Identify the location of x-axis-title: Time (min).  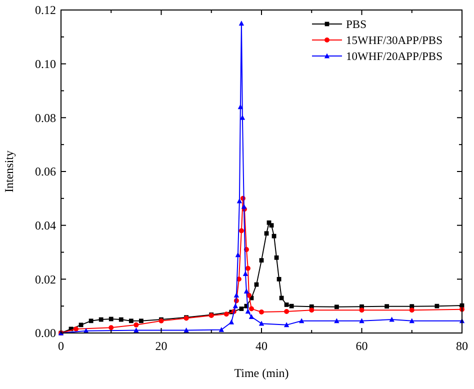
(261, 373).